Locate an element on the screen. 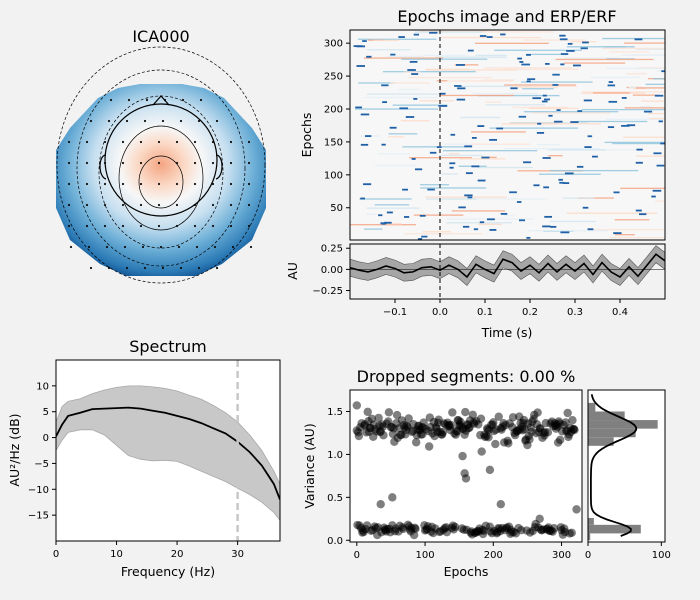 Image resolution: width=700 pixels, height=600 pixels. spectrum-y-tick-label: −15 is located at coordinates (38, 516).